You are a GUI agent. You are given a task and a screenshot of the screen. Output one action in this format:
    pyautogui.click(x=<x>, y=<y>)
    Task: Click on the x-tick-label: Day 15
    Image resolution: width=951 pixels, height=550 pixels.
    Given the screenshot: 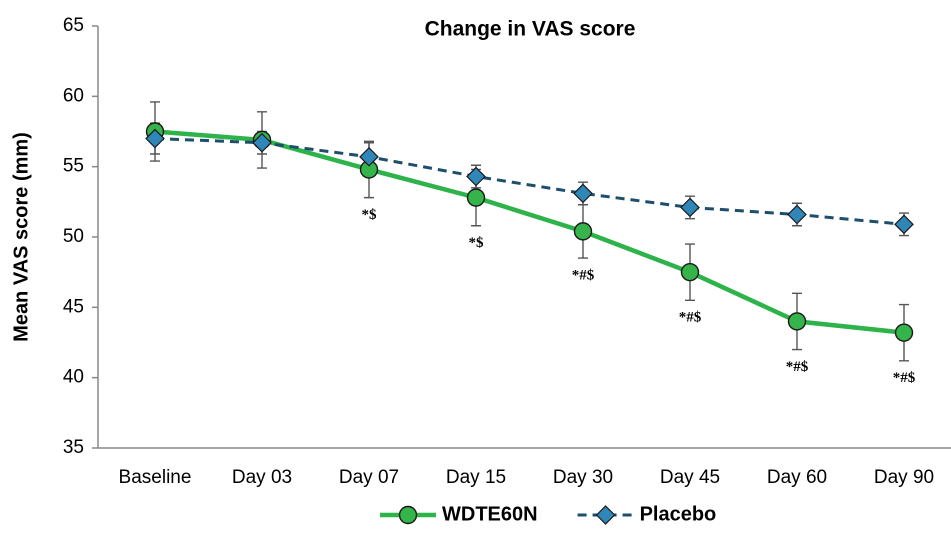 What is the action you would take?
    pyautogui.click(x=476, y=477)
    